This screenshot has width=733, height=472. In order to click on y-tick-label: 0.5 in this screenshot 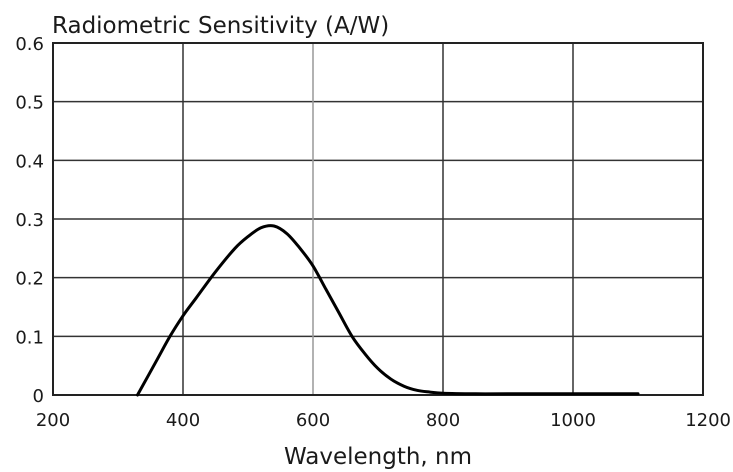, I will do `click(29, 103)`.